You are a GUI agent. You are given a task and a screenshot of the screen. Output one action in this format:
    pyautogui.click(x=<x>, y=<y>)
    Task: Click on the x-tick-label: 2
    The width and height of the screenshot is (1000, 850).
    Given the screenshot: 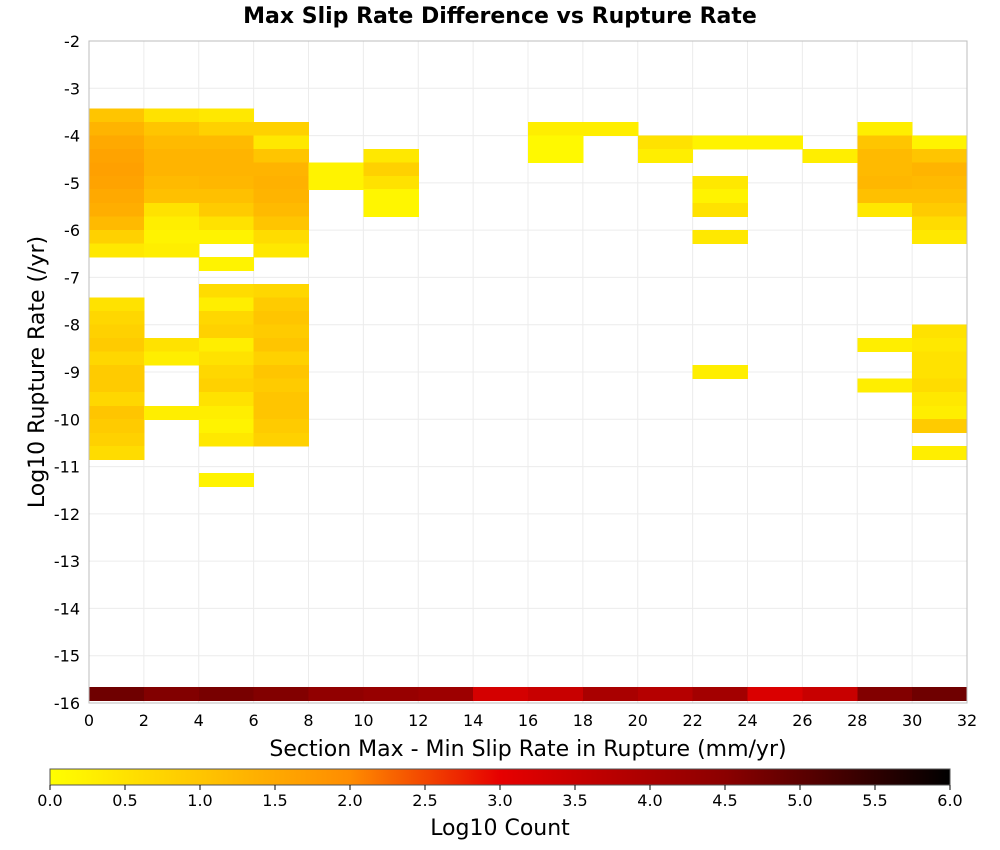 What is the action you would take?
    pyautogui.click(x=144, y=720)
    